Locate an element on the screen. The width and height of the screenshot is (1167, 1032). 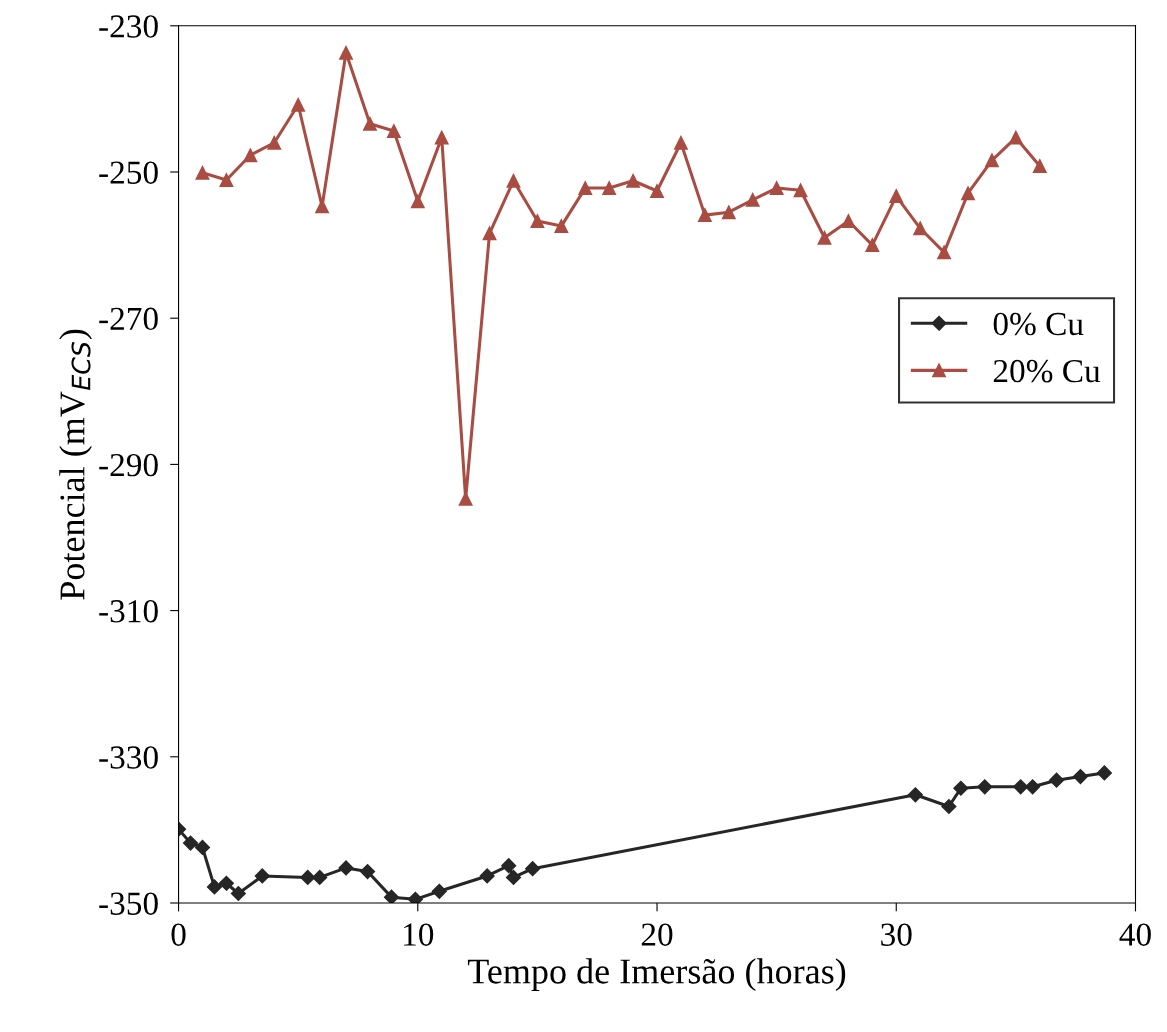
y-tick-label: -250 is located at coordinates (128, 172).